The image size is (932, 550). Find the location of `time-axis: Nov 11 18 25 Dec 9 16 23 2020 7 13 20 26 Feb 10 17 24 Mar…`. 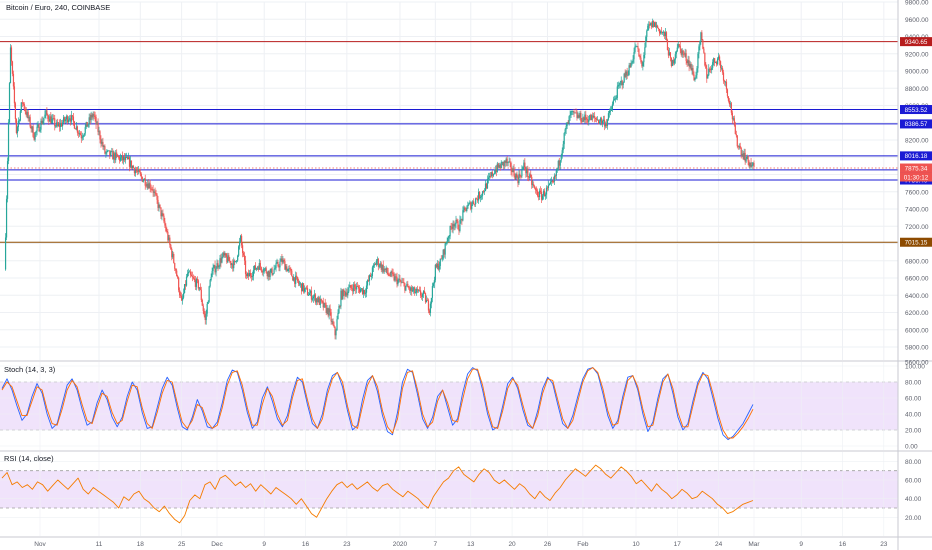

time-axis: Nov 11 18 25 Dec 9 16 23 2020 7 13 20 26 Feb 10 17 24 Mar… is located at coordinates (461, 544).